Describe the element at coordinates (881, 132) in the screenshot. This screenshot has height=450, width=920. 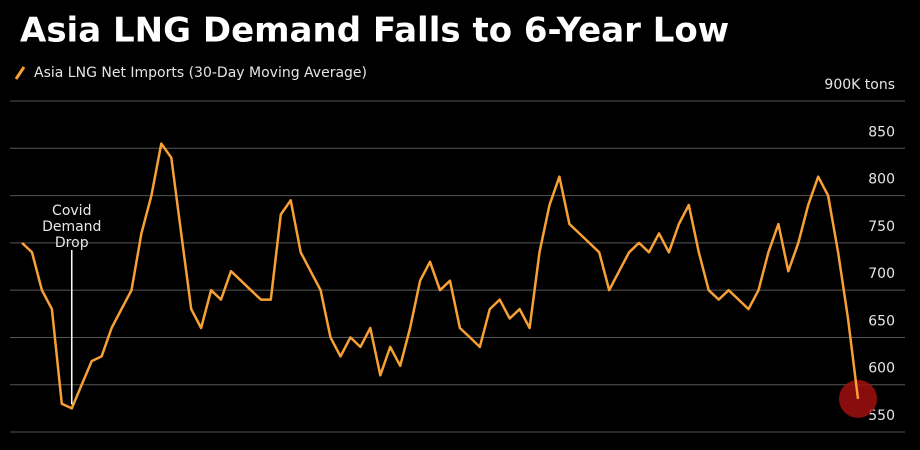
I see `y-tick-label: 850` at that location.